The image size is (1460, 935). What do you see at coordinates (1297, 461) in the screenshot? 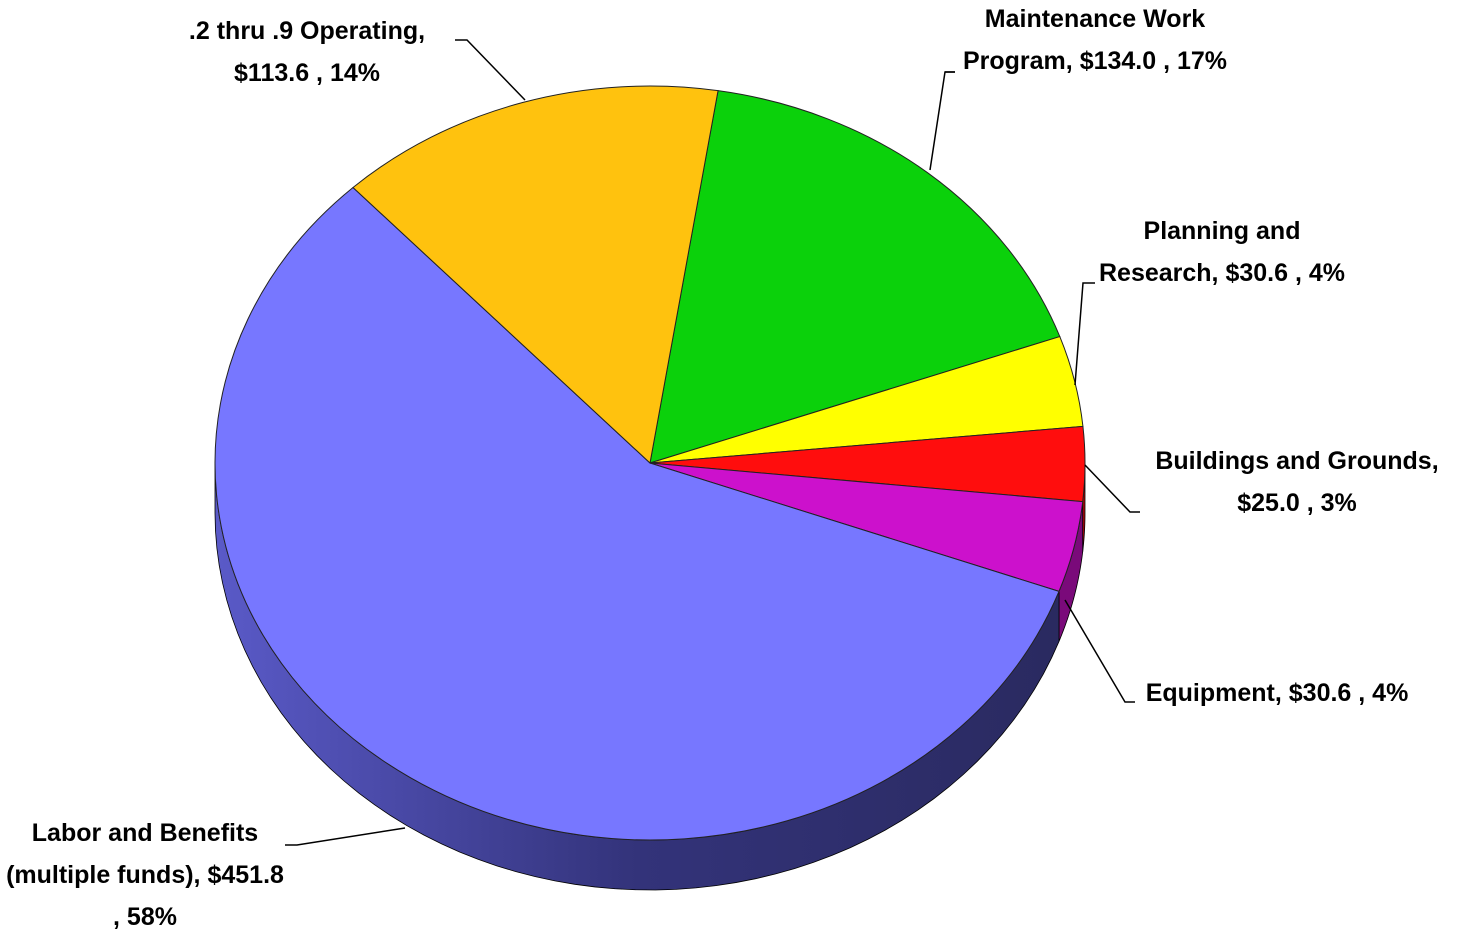
I see `category-name: Buildings and Grounds,` at bounding box center [1297, 461].